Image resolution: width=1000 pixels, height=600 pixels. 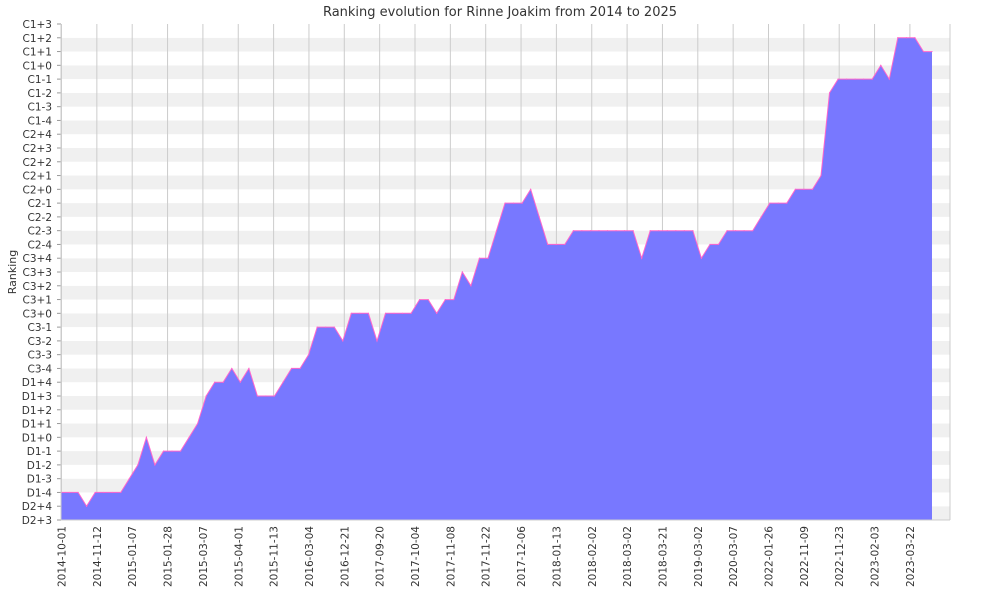 What do you see at coordinates (37, 521) in the screenshot?
I see `y-tick-label: D2+3` at bounding box center [37, 521].